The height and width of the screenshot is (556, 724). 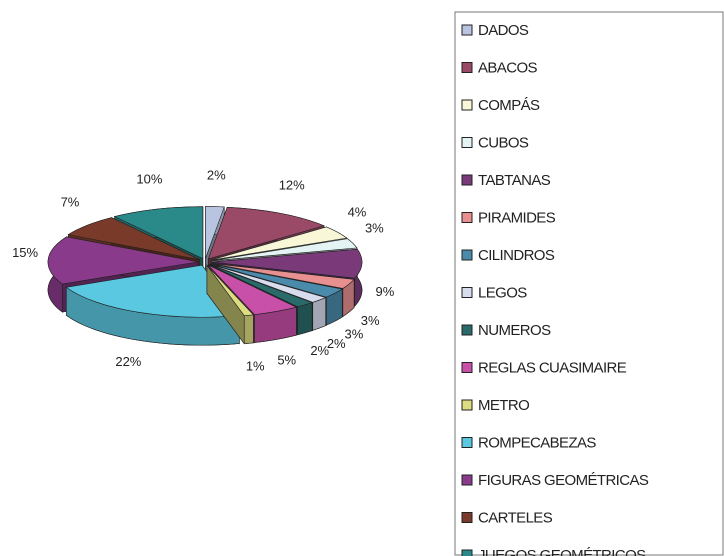 I want to click on legend-label: NUMEROS, so click(x=514, y=330).